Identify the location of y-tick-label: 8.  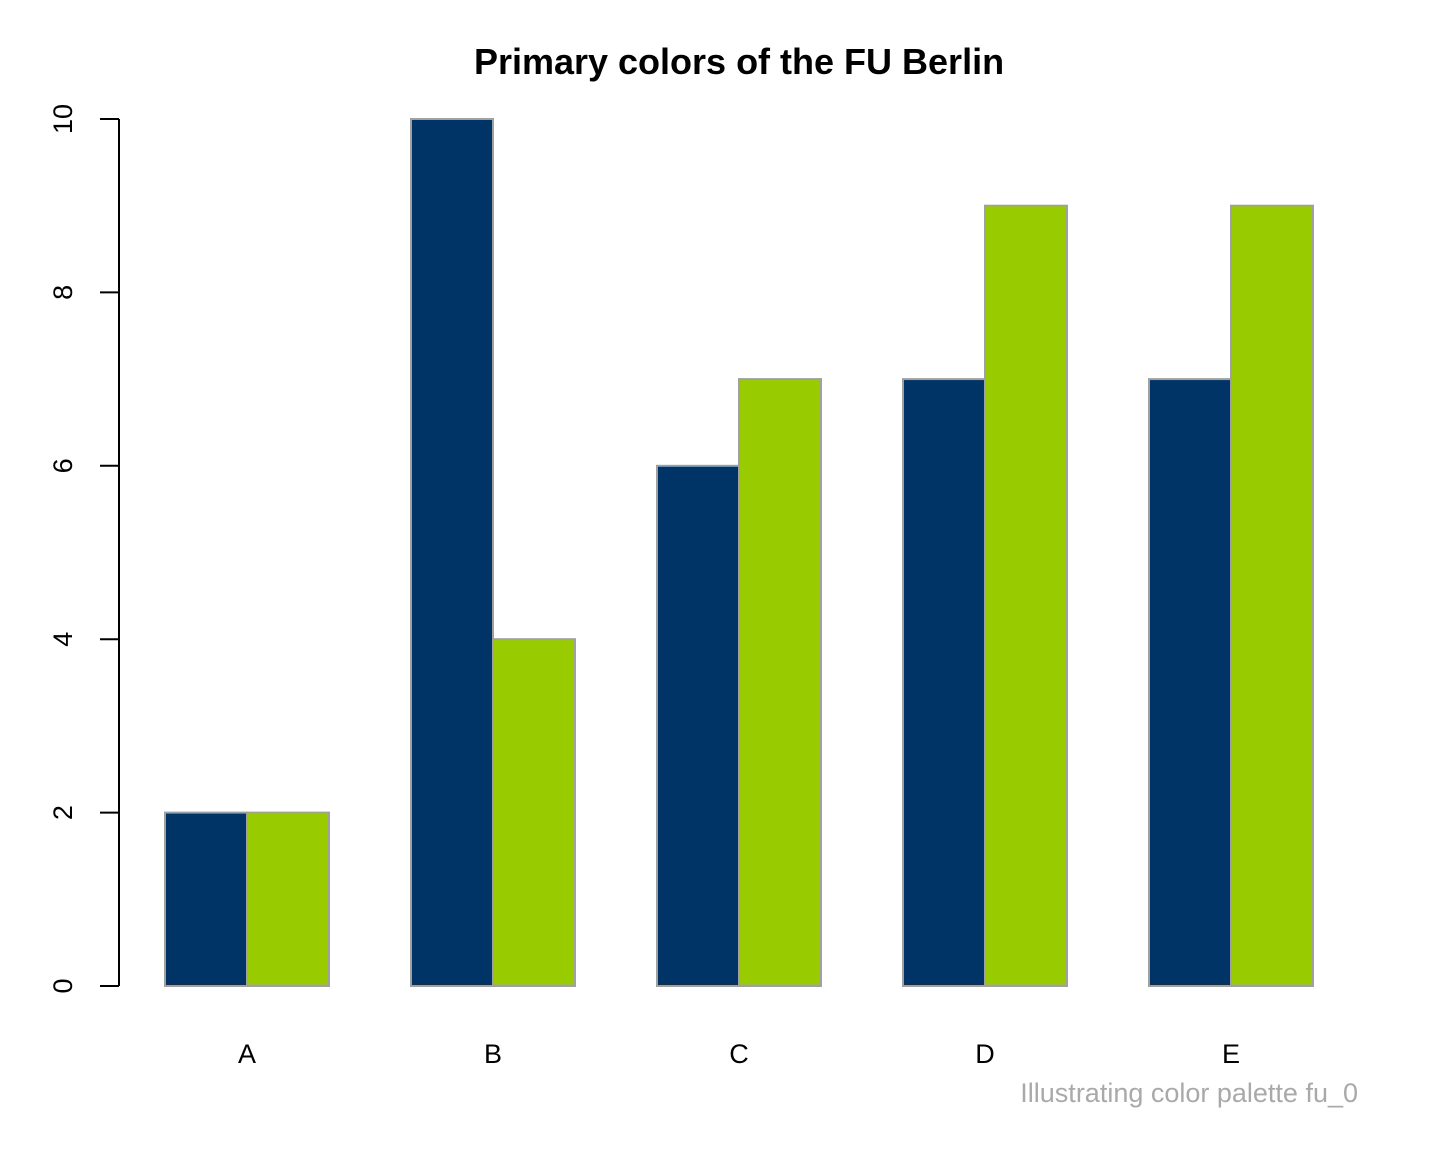
(63, 292).